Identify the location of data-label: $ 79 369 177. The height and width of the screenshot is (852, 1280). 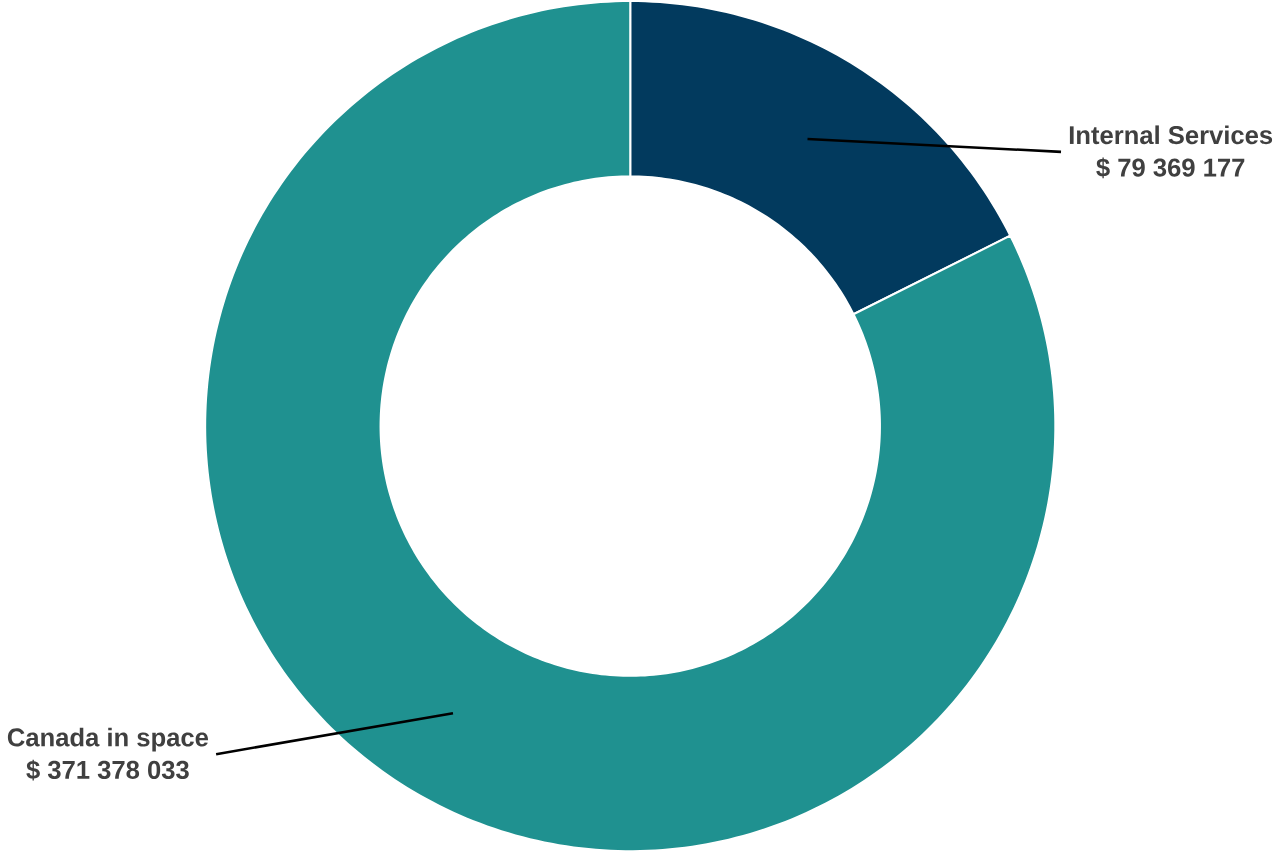
(1170, 168).